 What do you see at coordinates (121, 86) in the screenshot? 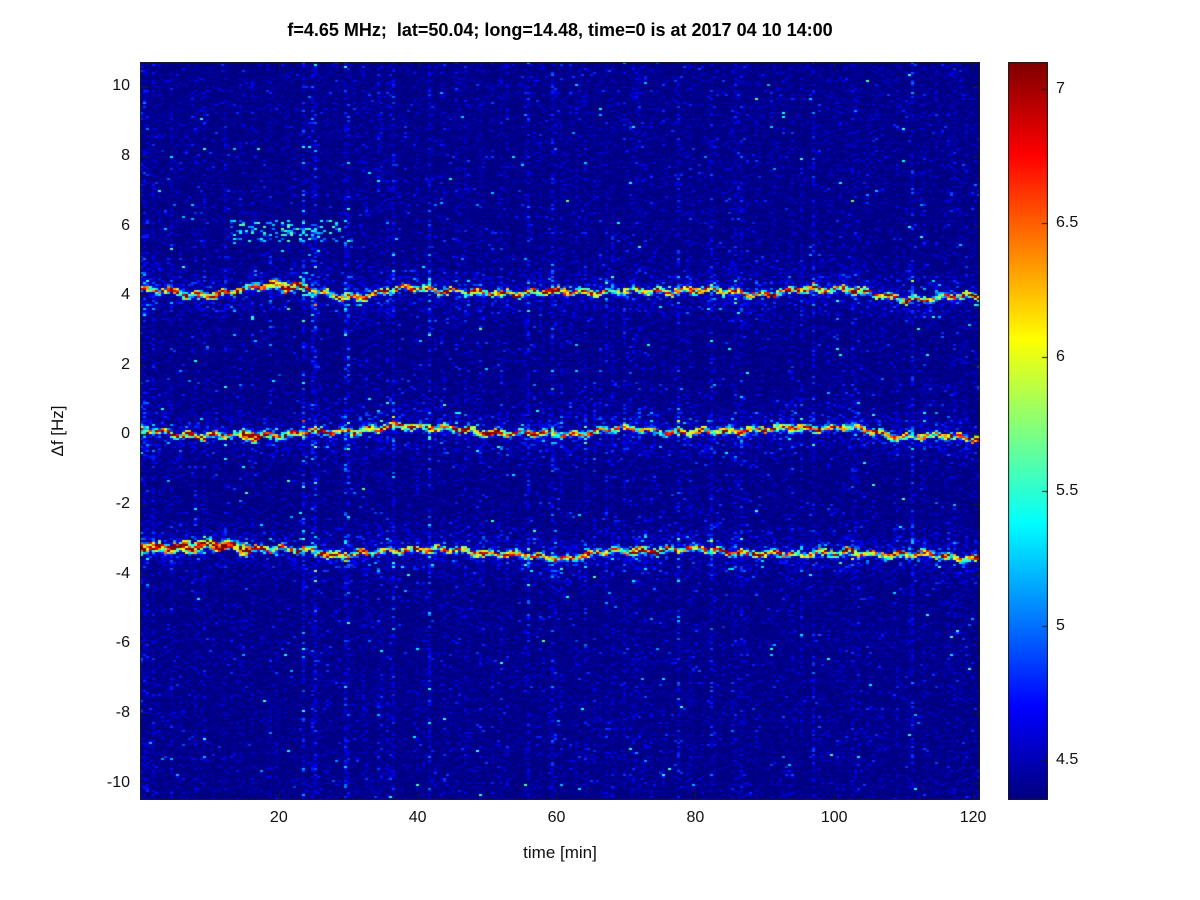
I see `y-tick-label: 10` at bounding box center [121, 86].